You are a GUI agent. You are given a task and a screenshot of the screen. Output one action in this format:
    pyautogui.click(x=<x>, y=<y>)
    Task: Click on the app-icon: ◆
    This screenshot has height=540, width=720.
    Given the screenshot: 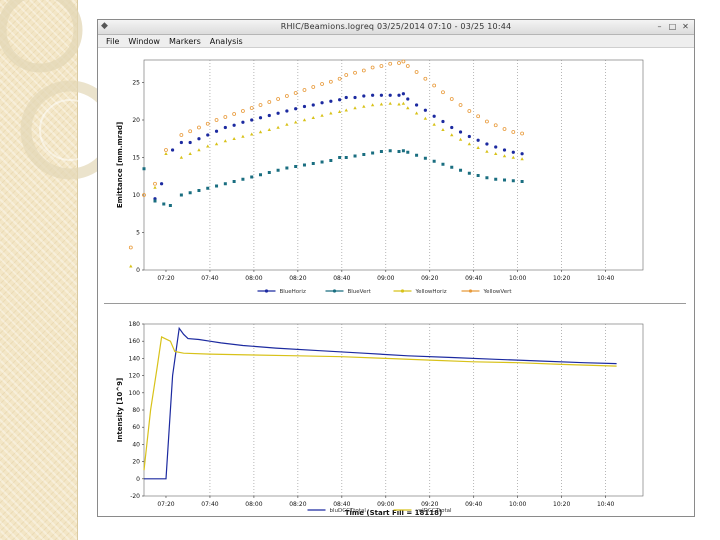 What is the action you would take?
    pyautogui.click(x=104, y=26)
    